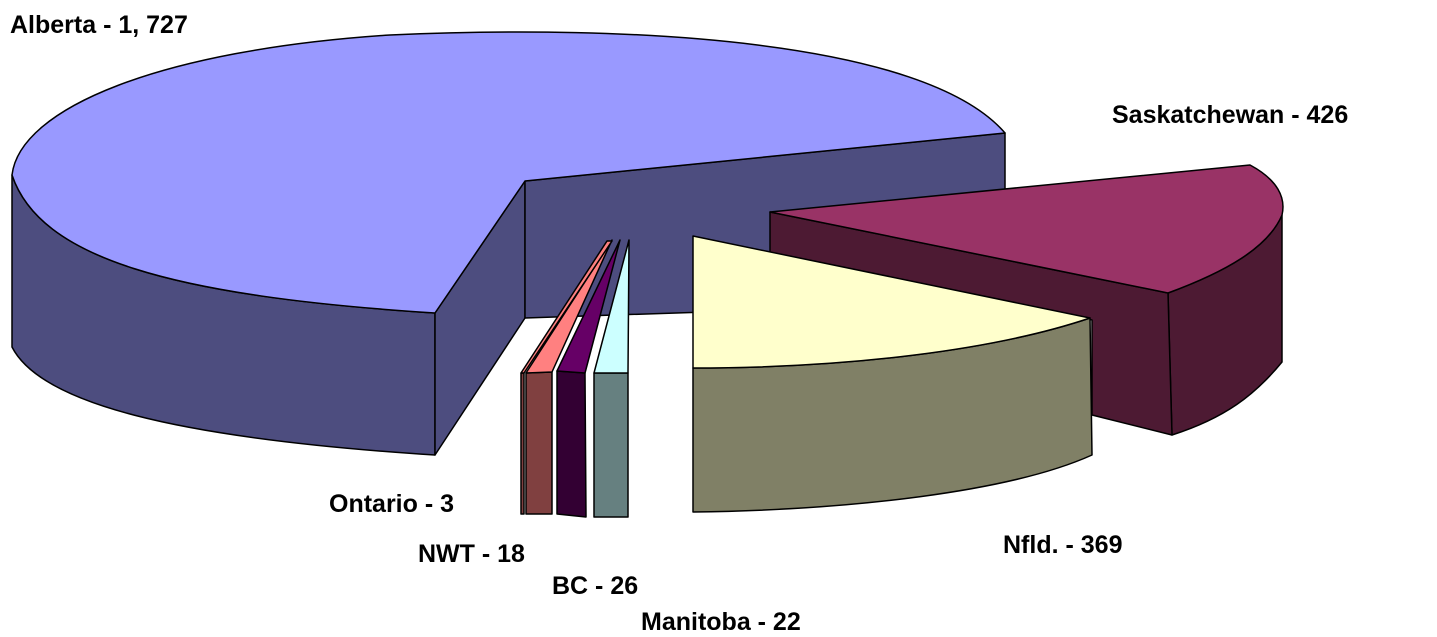 This screenshot has width=1437, height=637. Describe the element at coordinates (611, 306) in the screenshot. I see `slice-manitoba-top` at that location.